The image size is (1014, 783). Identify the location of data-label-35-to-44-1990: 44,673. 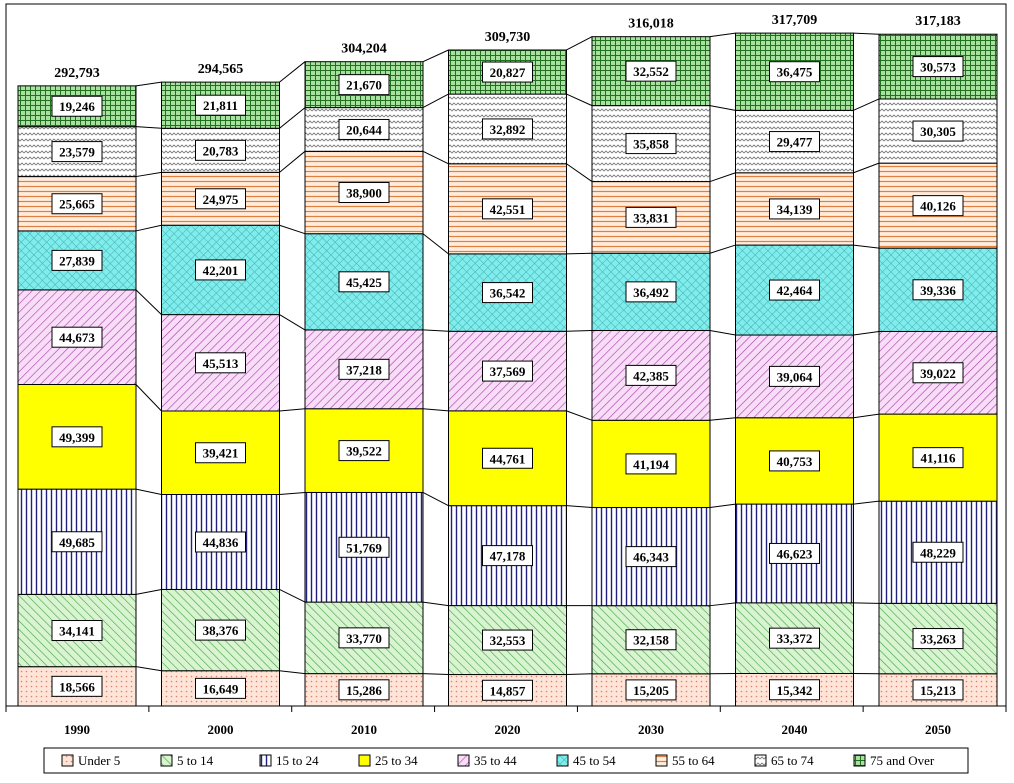
(77, 337).